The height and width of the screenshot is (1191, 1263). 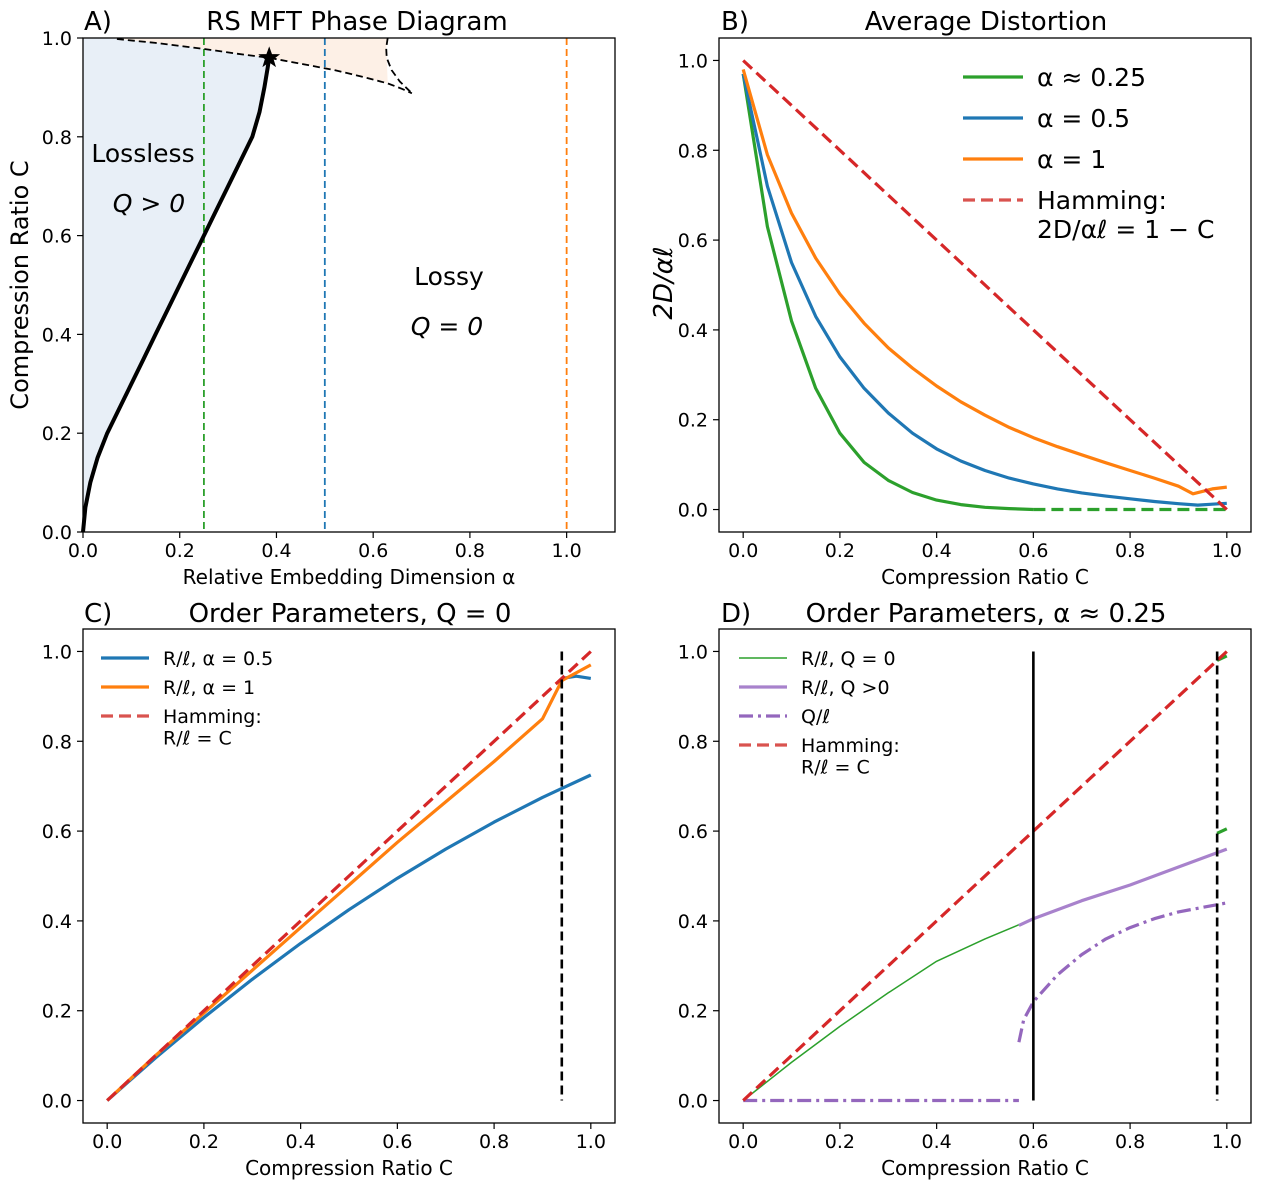 I want to click on distortion-series, so click(x=984, y=285).